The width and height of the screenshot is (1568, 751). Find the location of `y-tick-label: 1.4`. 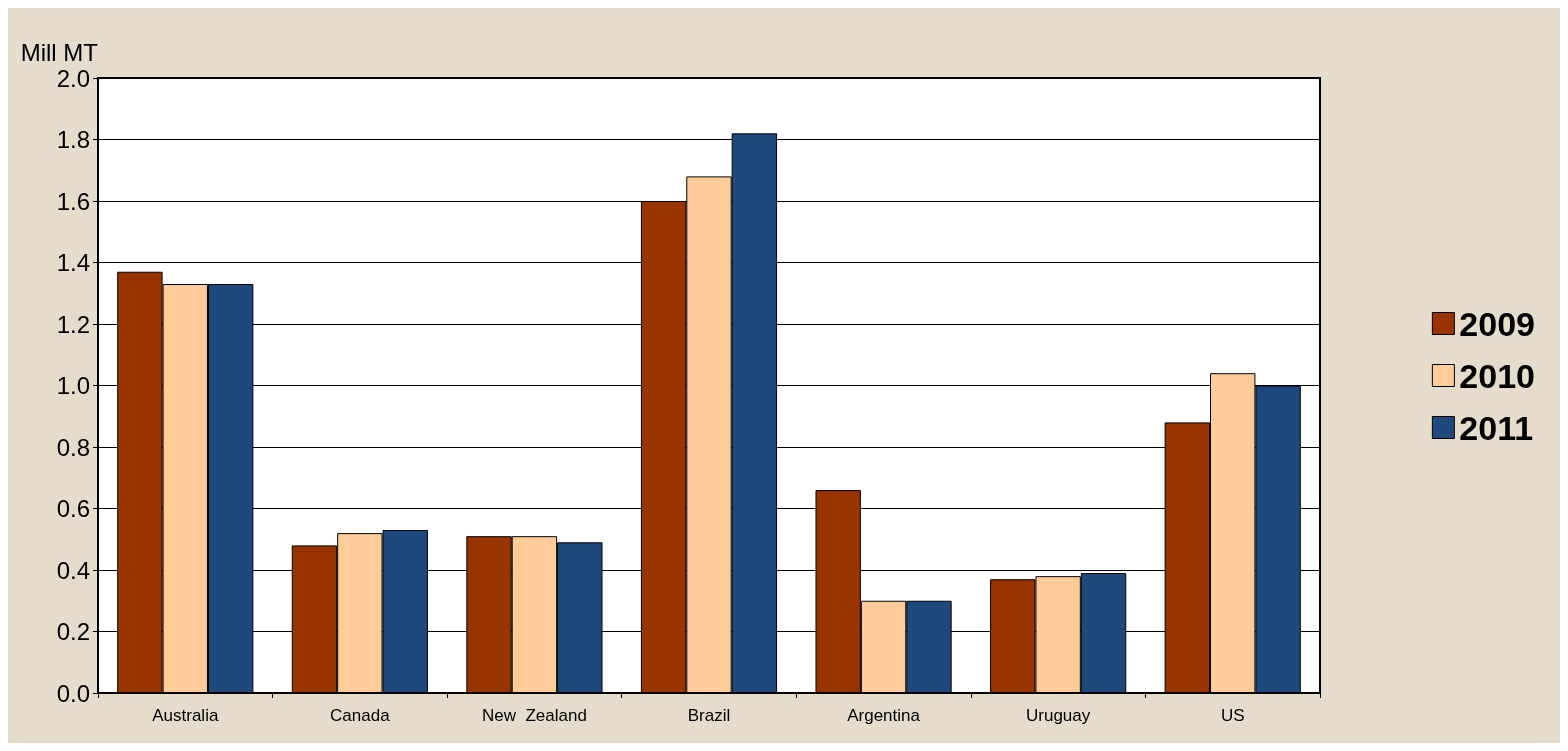

y-tick-label: 1.4 is located at coordinates (73, 262).